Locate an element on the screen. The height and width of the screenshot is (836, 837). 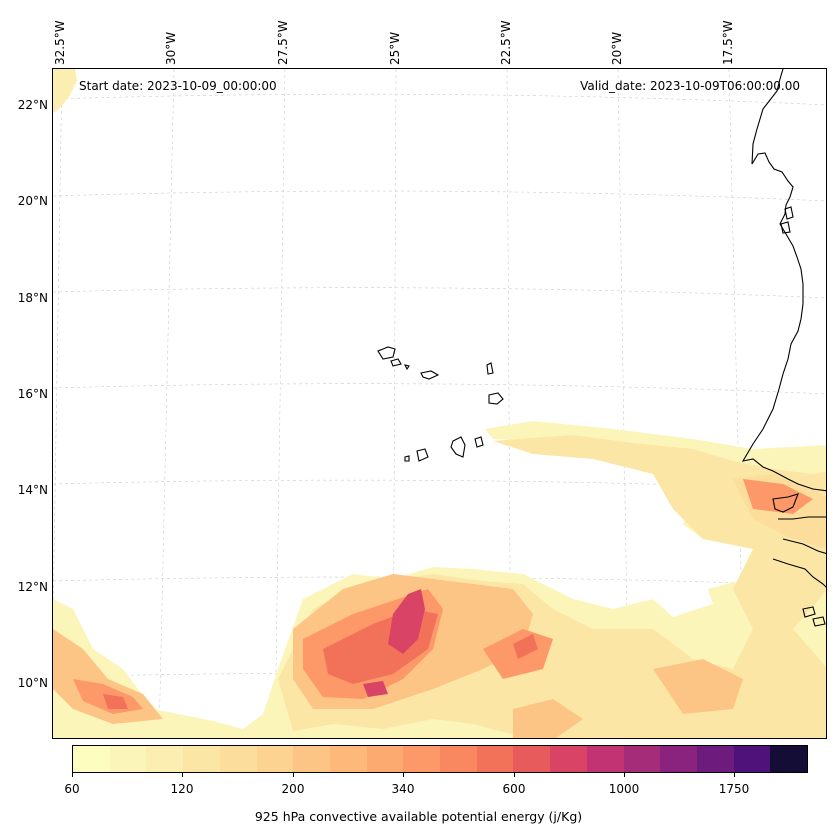
lon-tick-label: 32.5°W is located at coordinates (60, 42).